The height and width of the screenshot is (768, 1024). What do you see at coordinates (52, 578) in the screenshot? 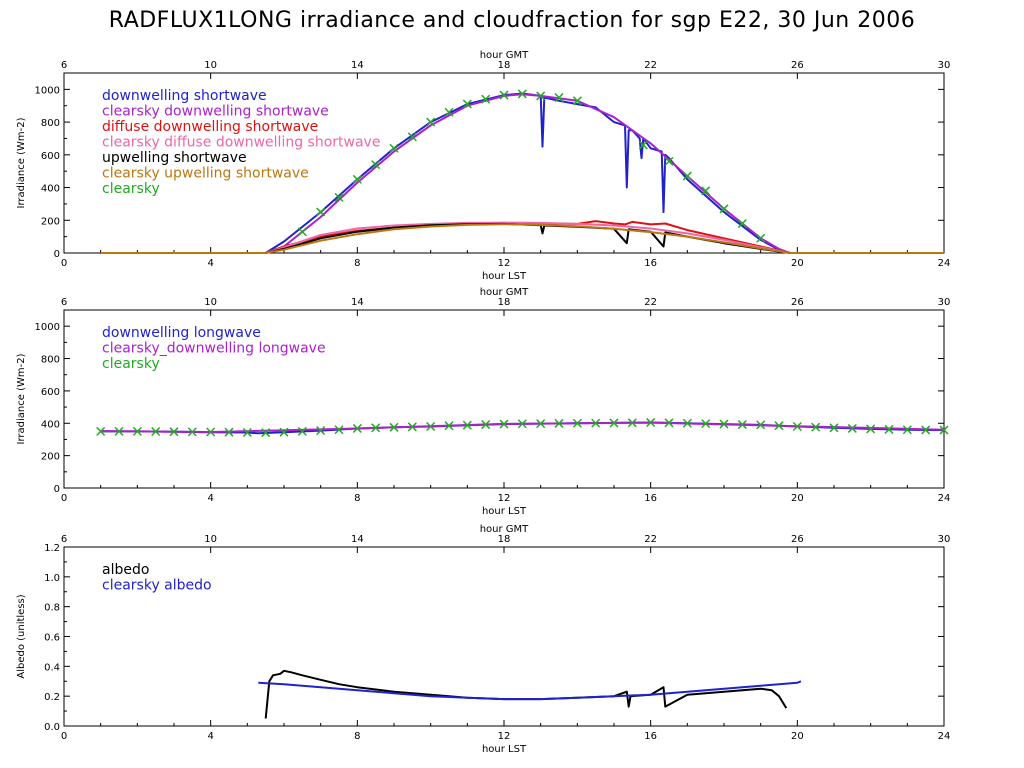
I see `y-tick-label: 1.0` at bounding box center [52, 578].